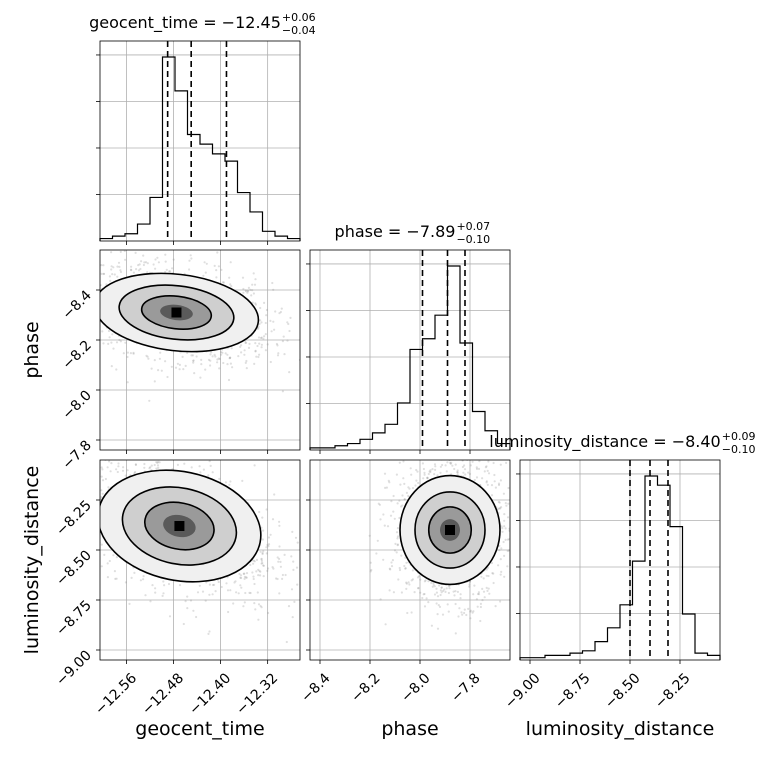 The width and height of the screenshot is (760, 760). I want to click on x-tick-label: −8.2, so click(365, 687).